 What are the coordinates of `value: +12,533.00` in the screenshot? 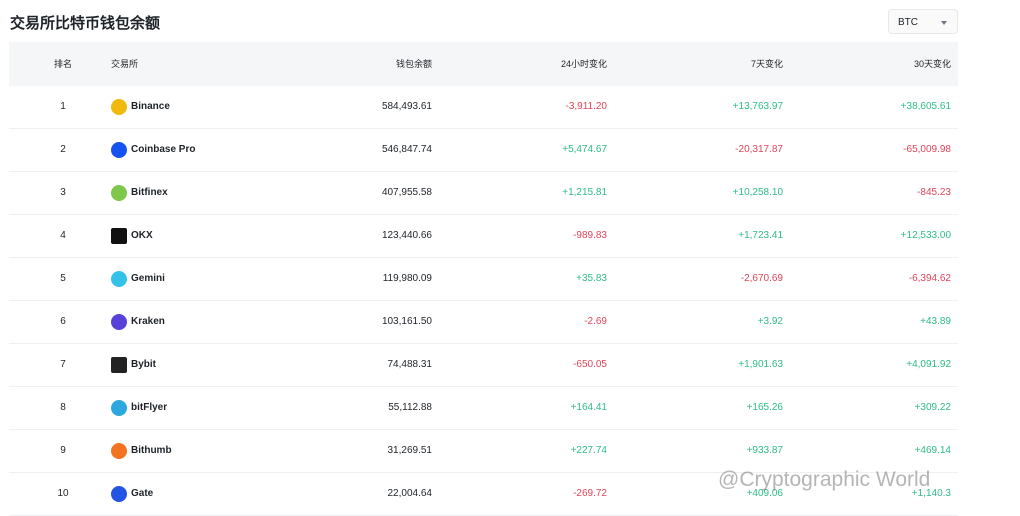 It's located at (925, 235).